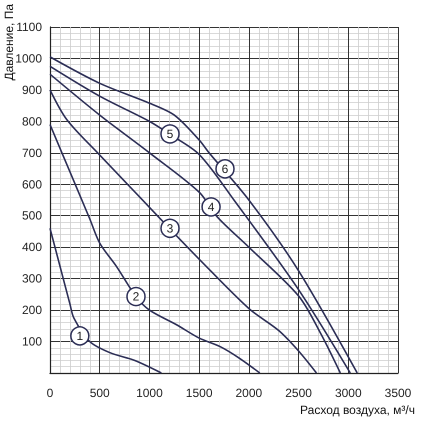  What do you see at coordinates (32, 215) in the screenshot?
I see `y-tick-label: 500` at bounding box center [32, 215].